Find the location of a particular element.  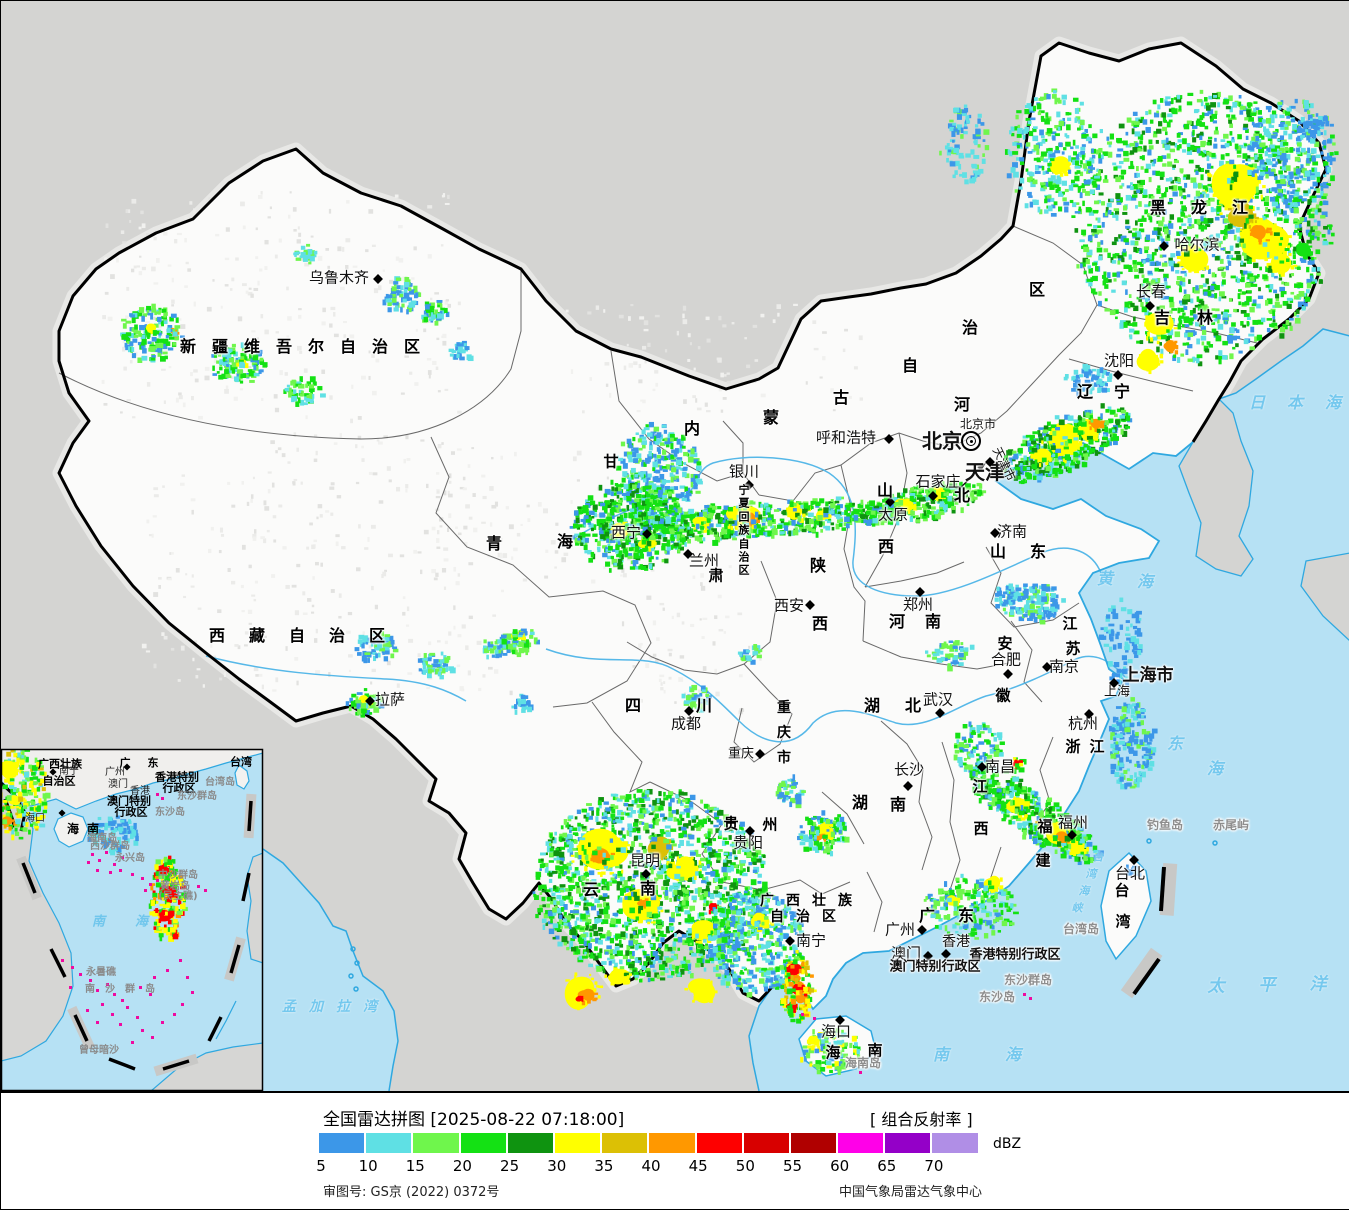

island-label: 东沙岛 is located at coordinates (997, 997).